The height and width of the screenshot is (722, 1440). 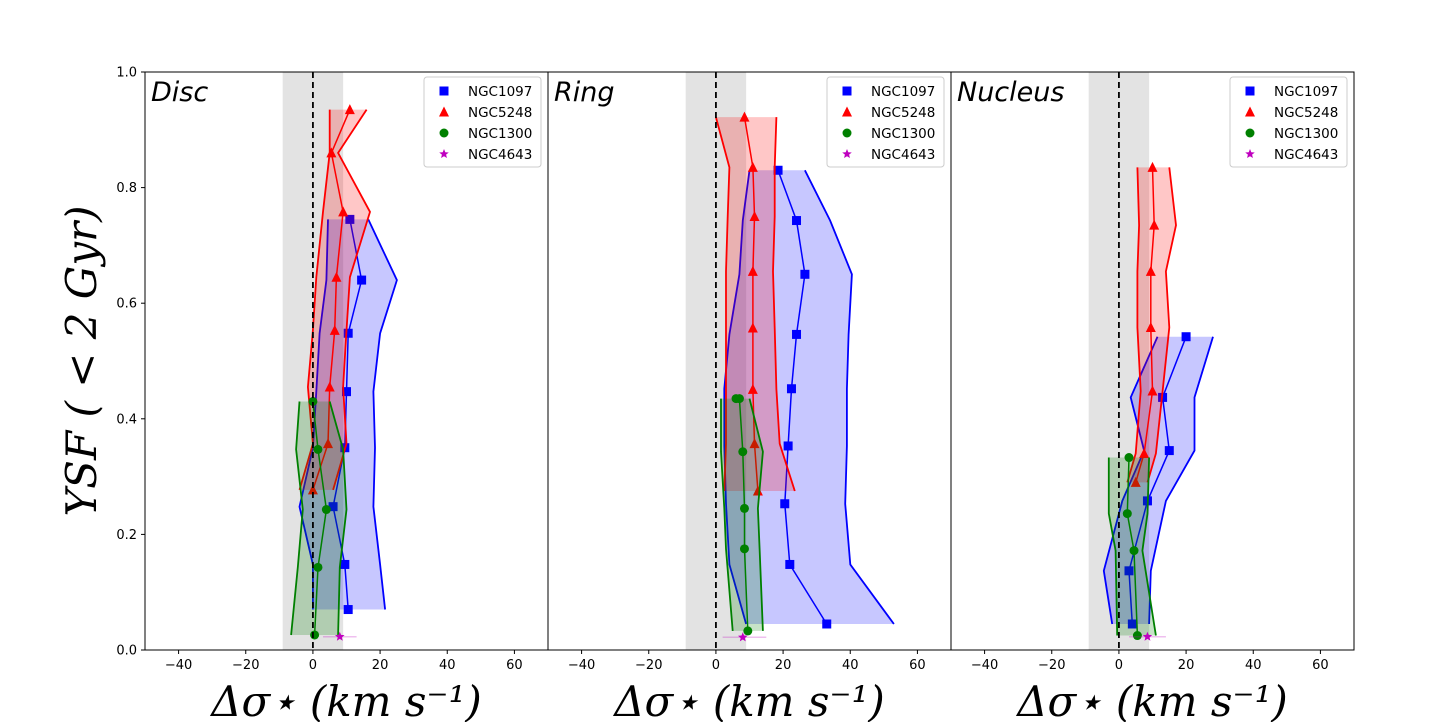 I want to click on series-ngc5248, so click(x=334, y=299).